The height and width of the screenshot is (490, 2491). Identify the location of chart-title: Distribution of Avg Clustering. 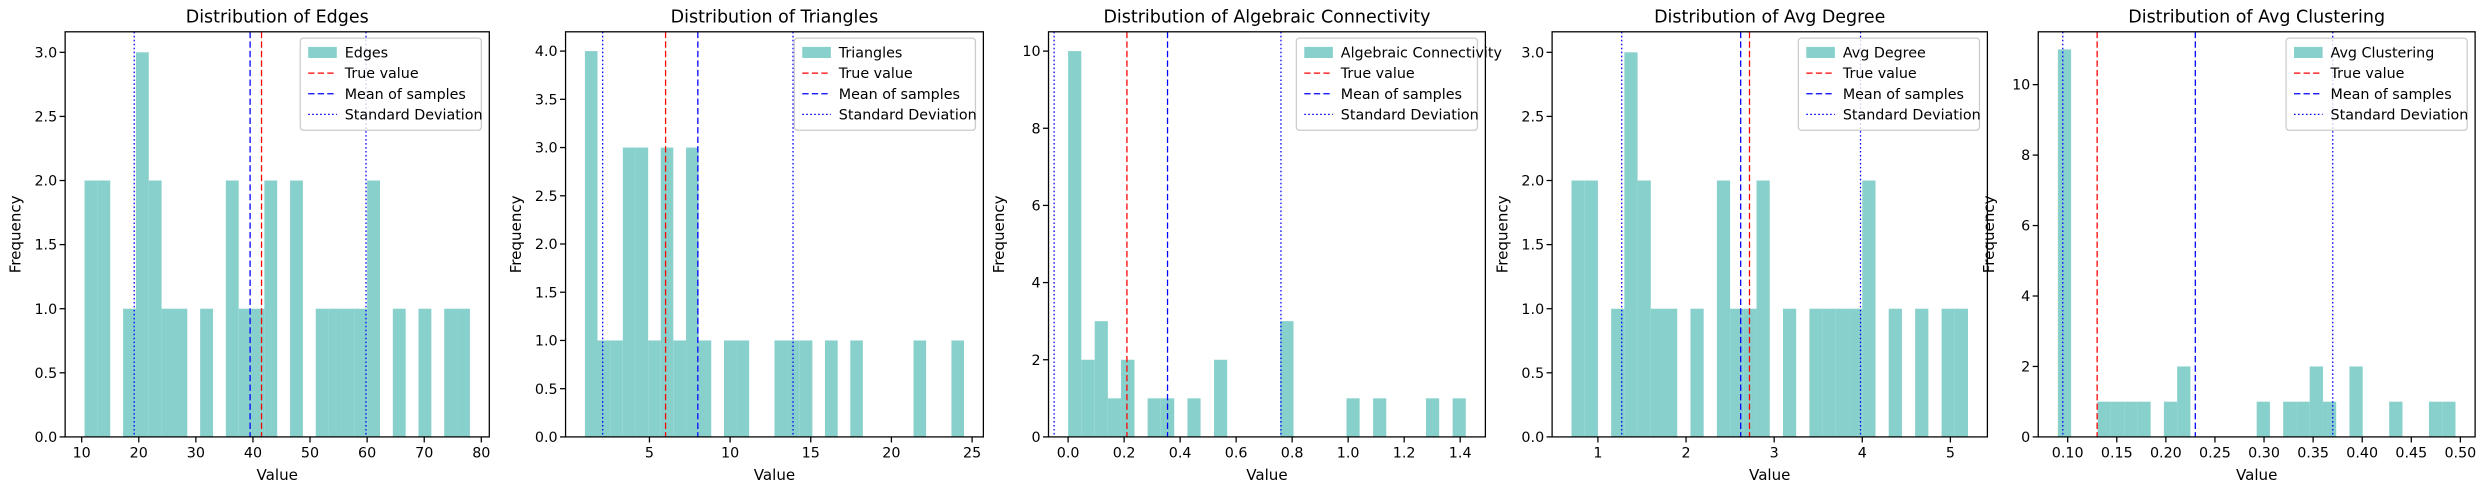
(2256, 17).